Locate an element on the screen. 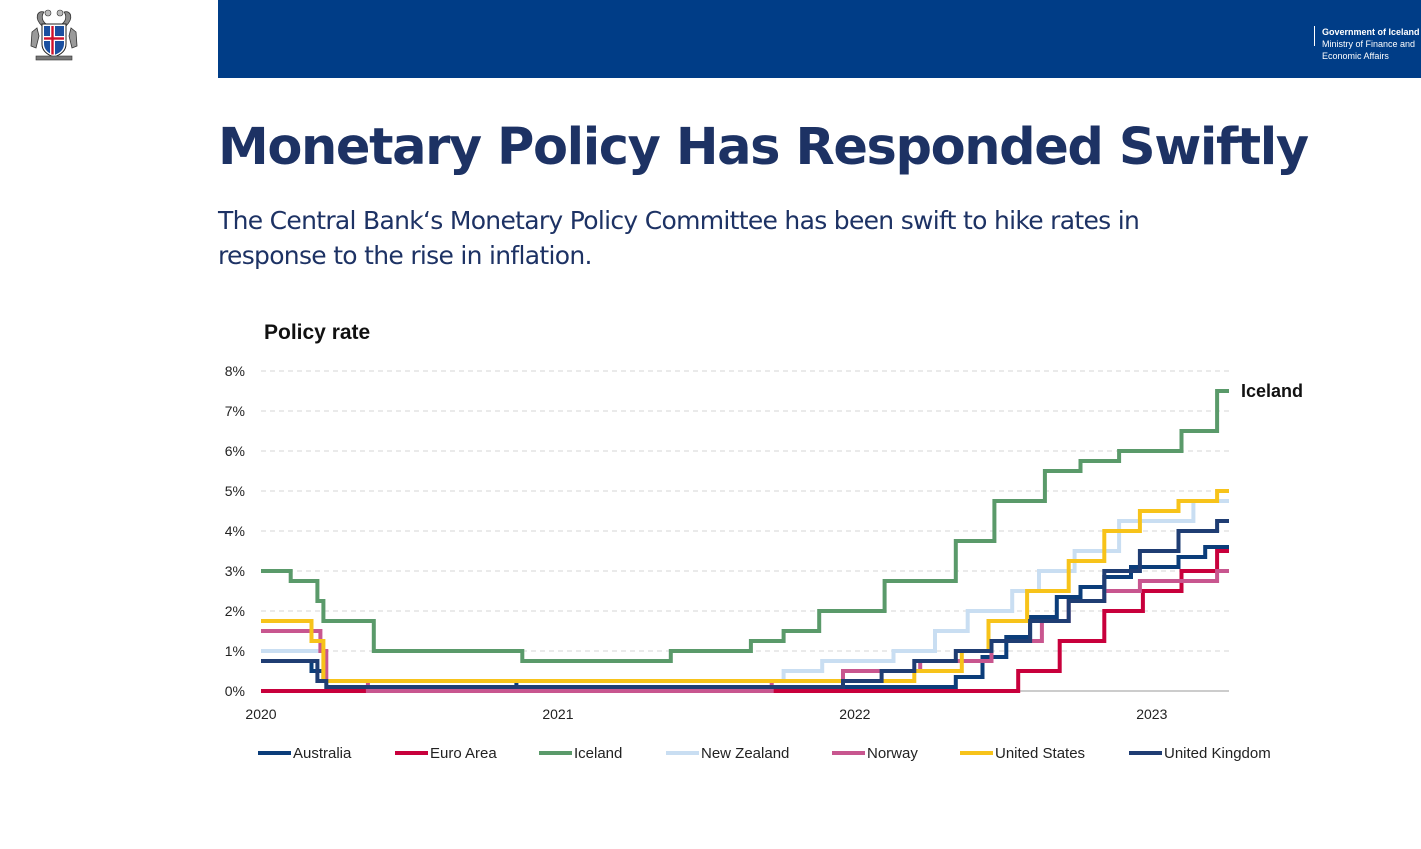 This screenshot has height=849, width=1421. legend-label: United States is located at coordinates (1040, 753).